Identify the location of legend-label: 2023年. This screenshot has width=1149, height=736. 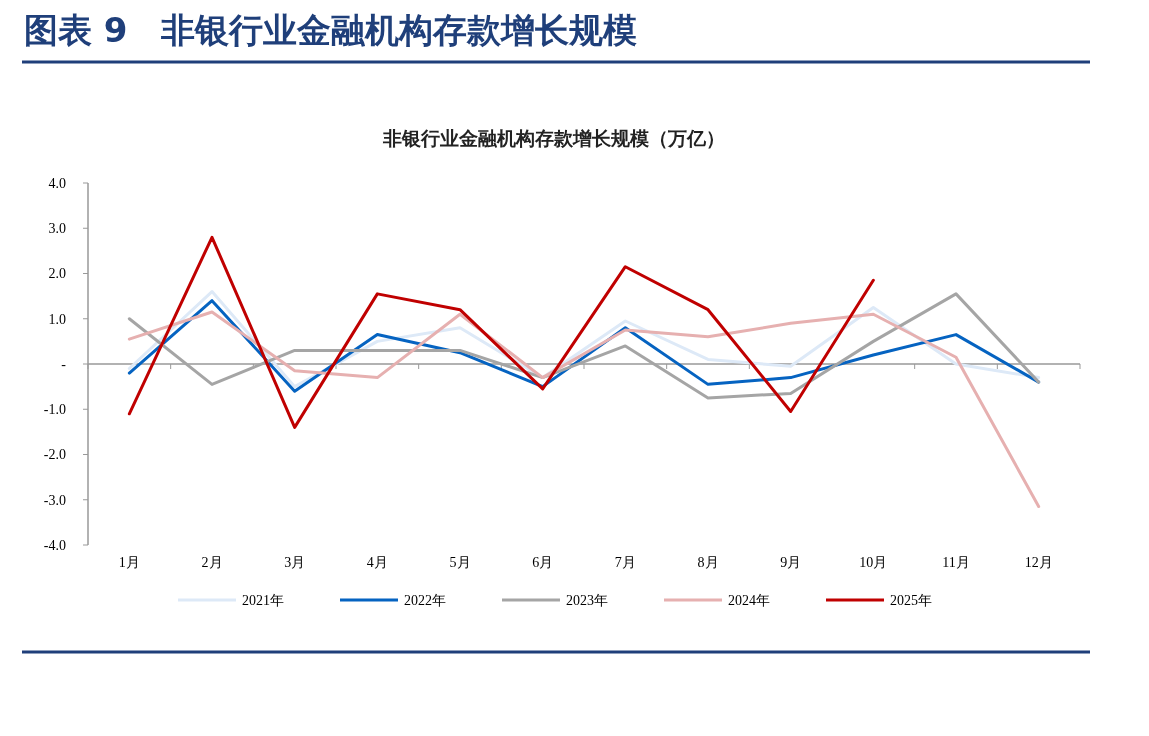
(587, 600).